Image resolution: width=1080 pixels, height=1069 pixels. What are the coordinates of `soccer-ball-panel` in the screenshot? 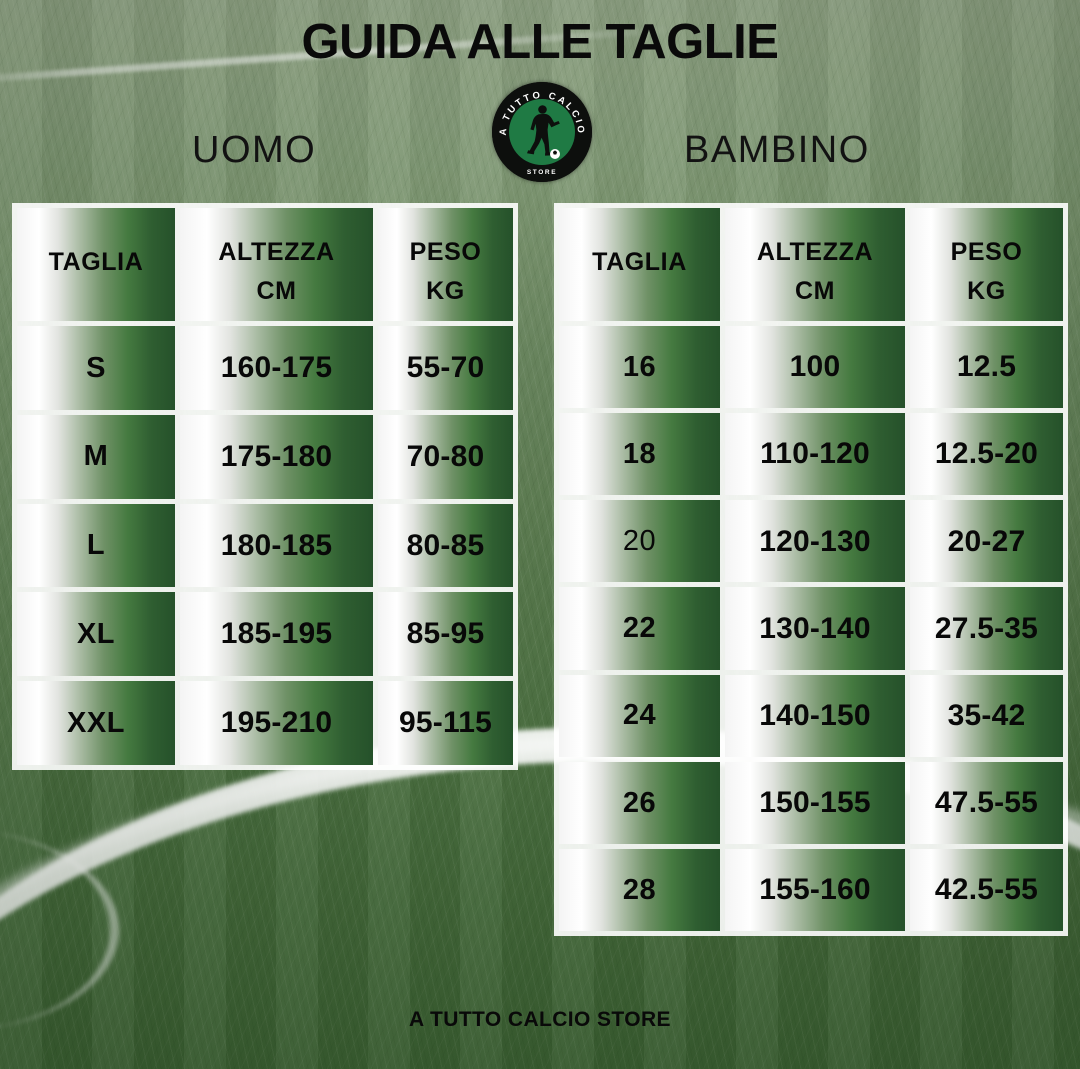 It's located at (555, 152).